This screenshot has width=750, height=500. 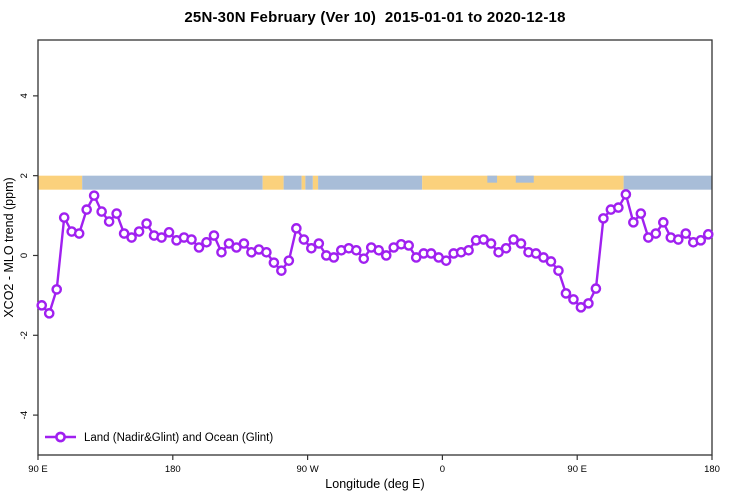 I want to click on y-tick-label: -2, so click(x=24, y=335).